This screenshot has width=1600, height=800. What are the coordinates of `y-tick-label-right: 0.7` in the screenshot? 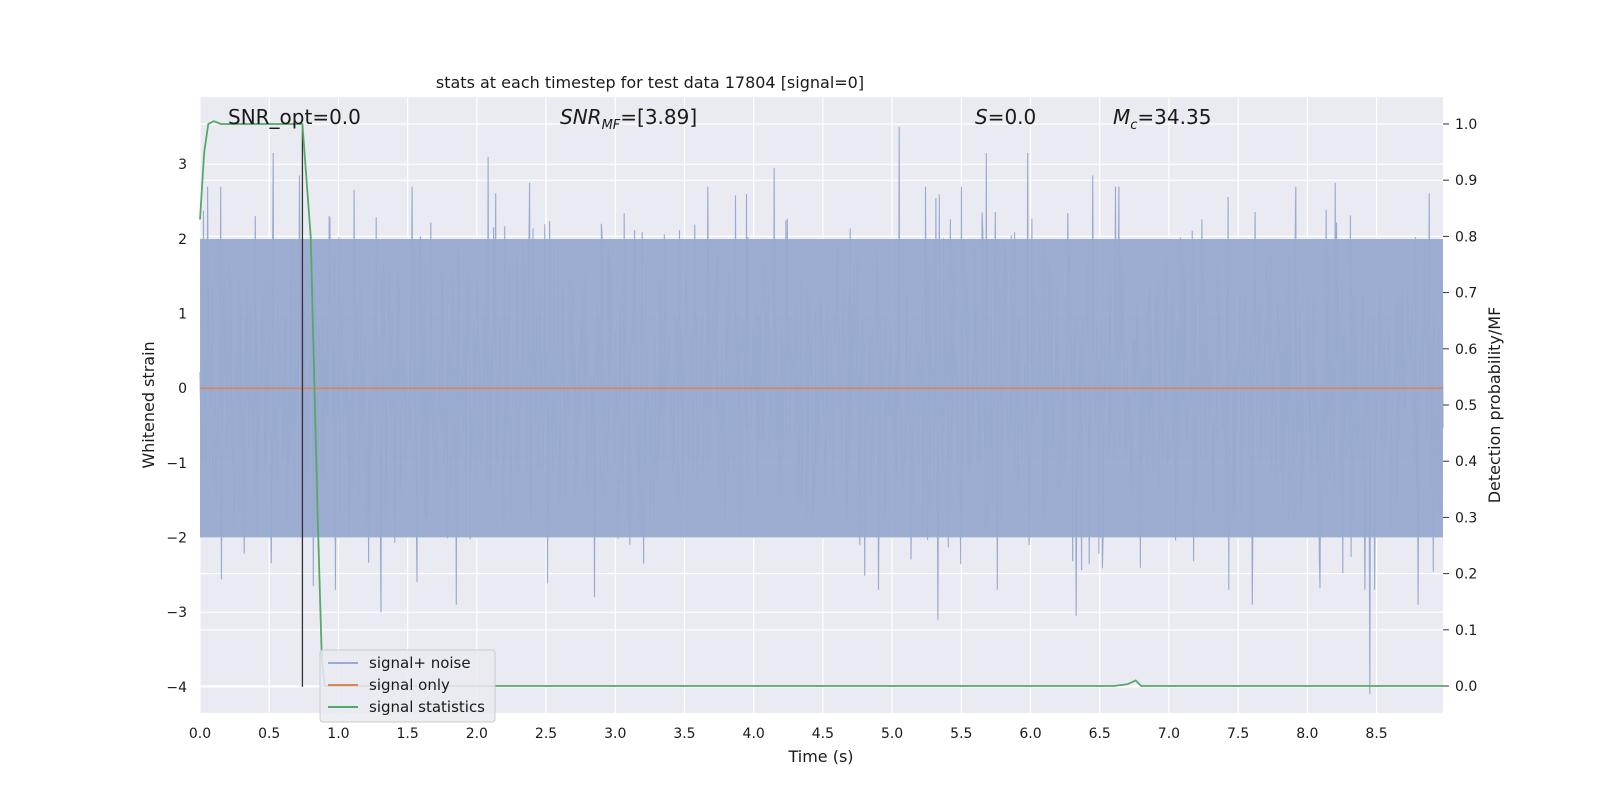 It's located at (1466, 294).